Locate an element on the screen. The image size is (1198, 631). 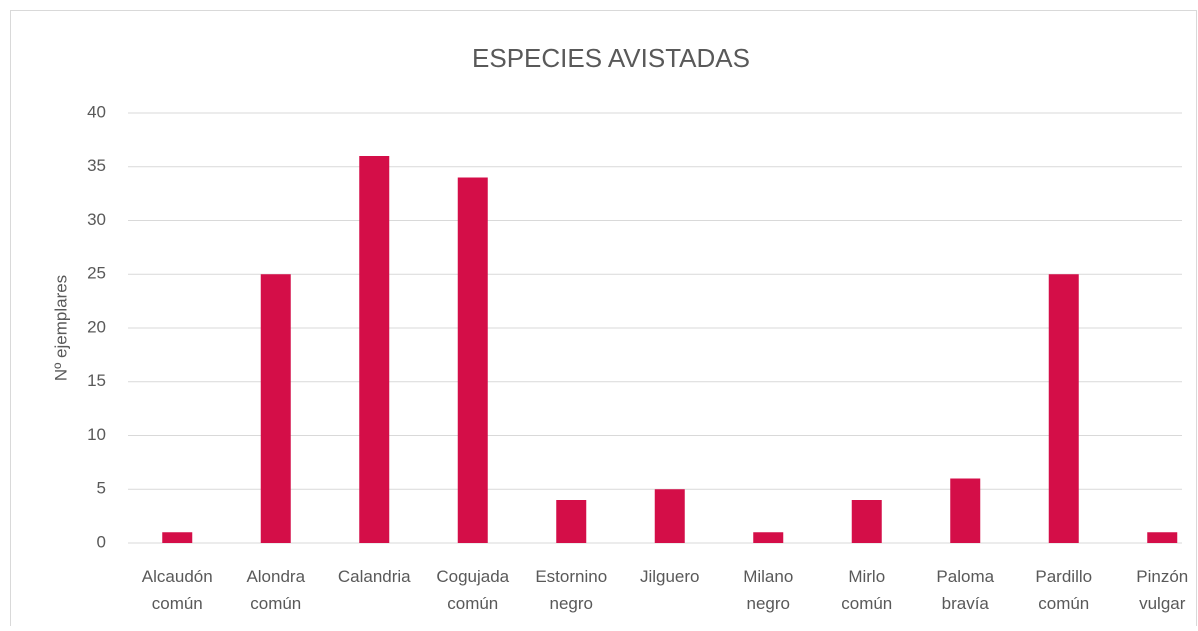
x-tick-label: Calandria is located at coordinates (374, 576).